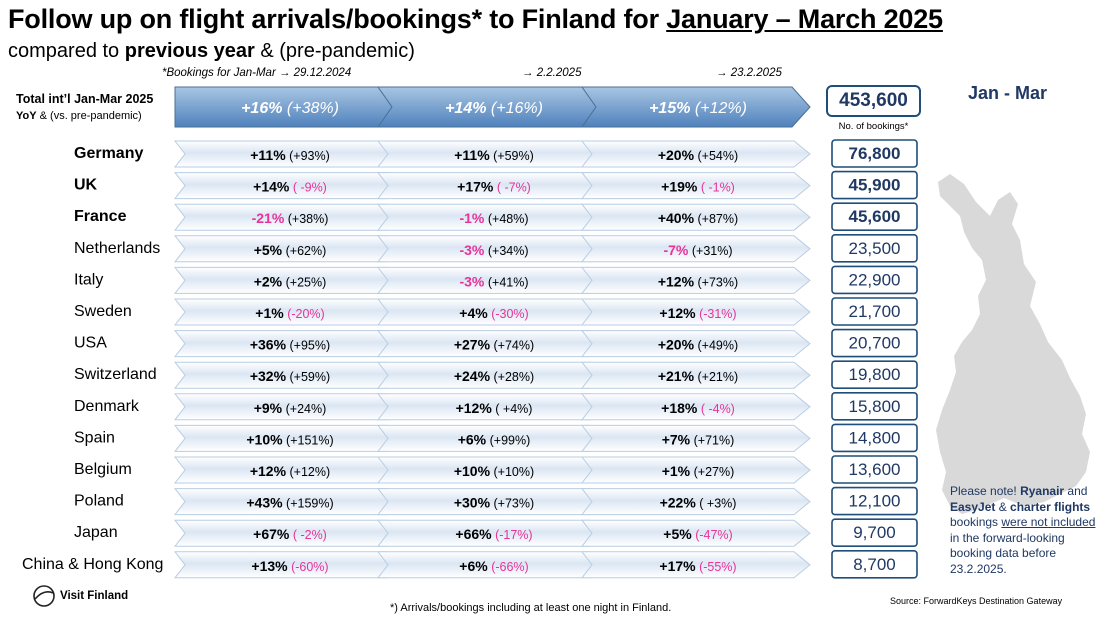  What do you see at coordinates (96, 532) in the screenshot?
I see `country-name: Japan` at bounding box center [96, 532].